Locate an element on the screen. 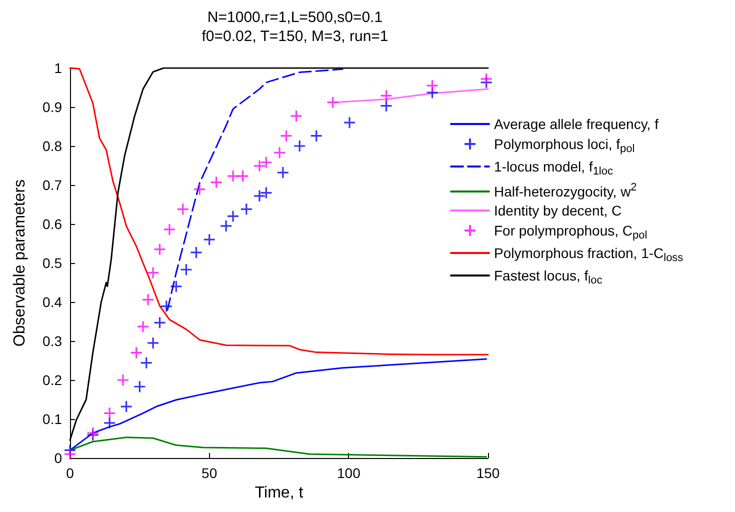 This screenshot has height=512, width=735. x-tick-label: 100 is located at coordinates (348, 473).